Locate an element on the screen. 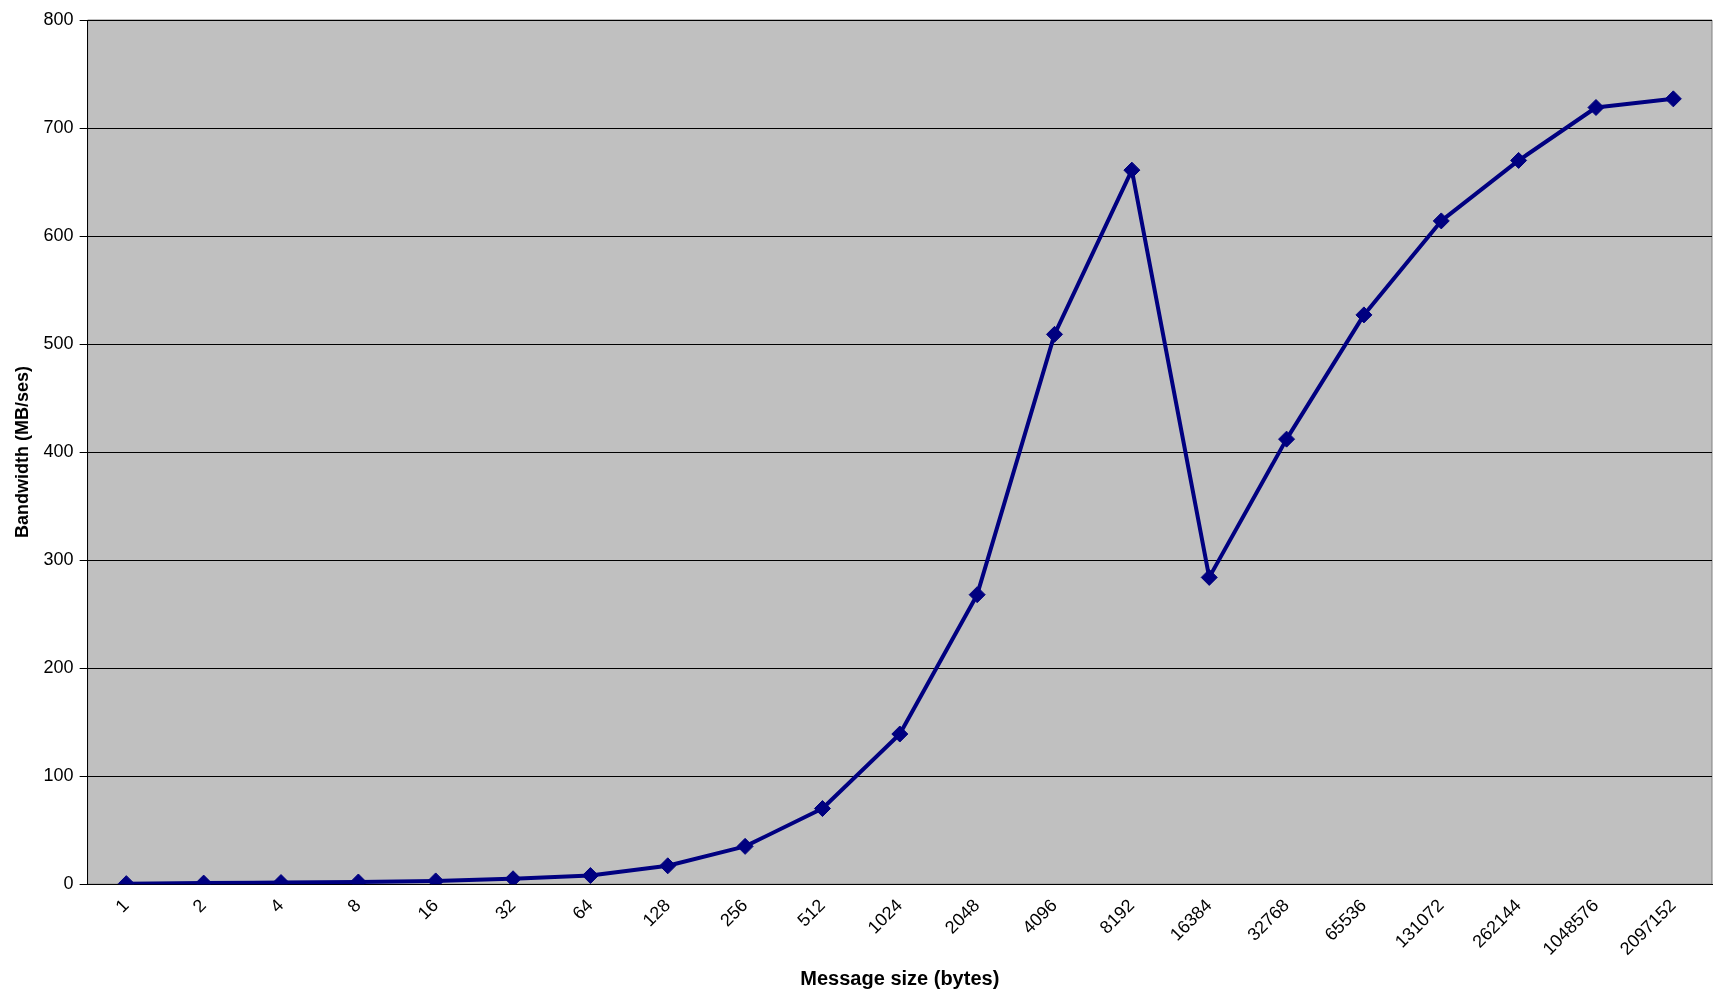 The image size is (1721, 1003). y-tick-label: 700 is located at coordinates (58, 126).